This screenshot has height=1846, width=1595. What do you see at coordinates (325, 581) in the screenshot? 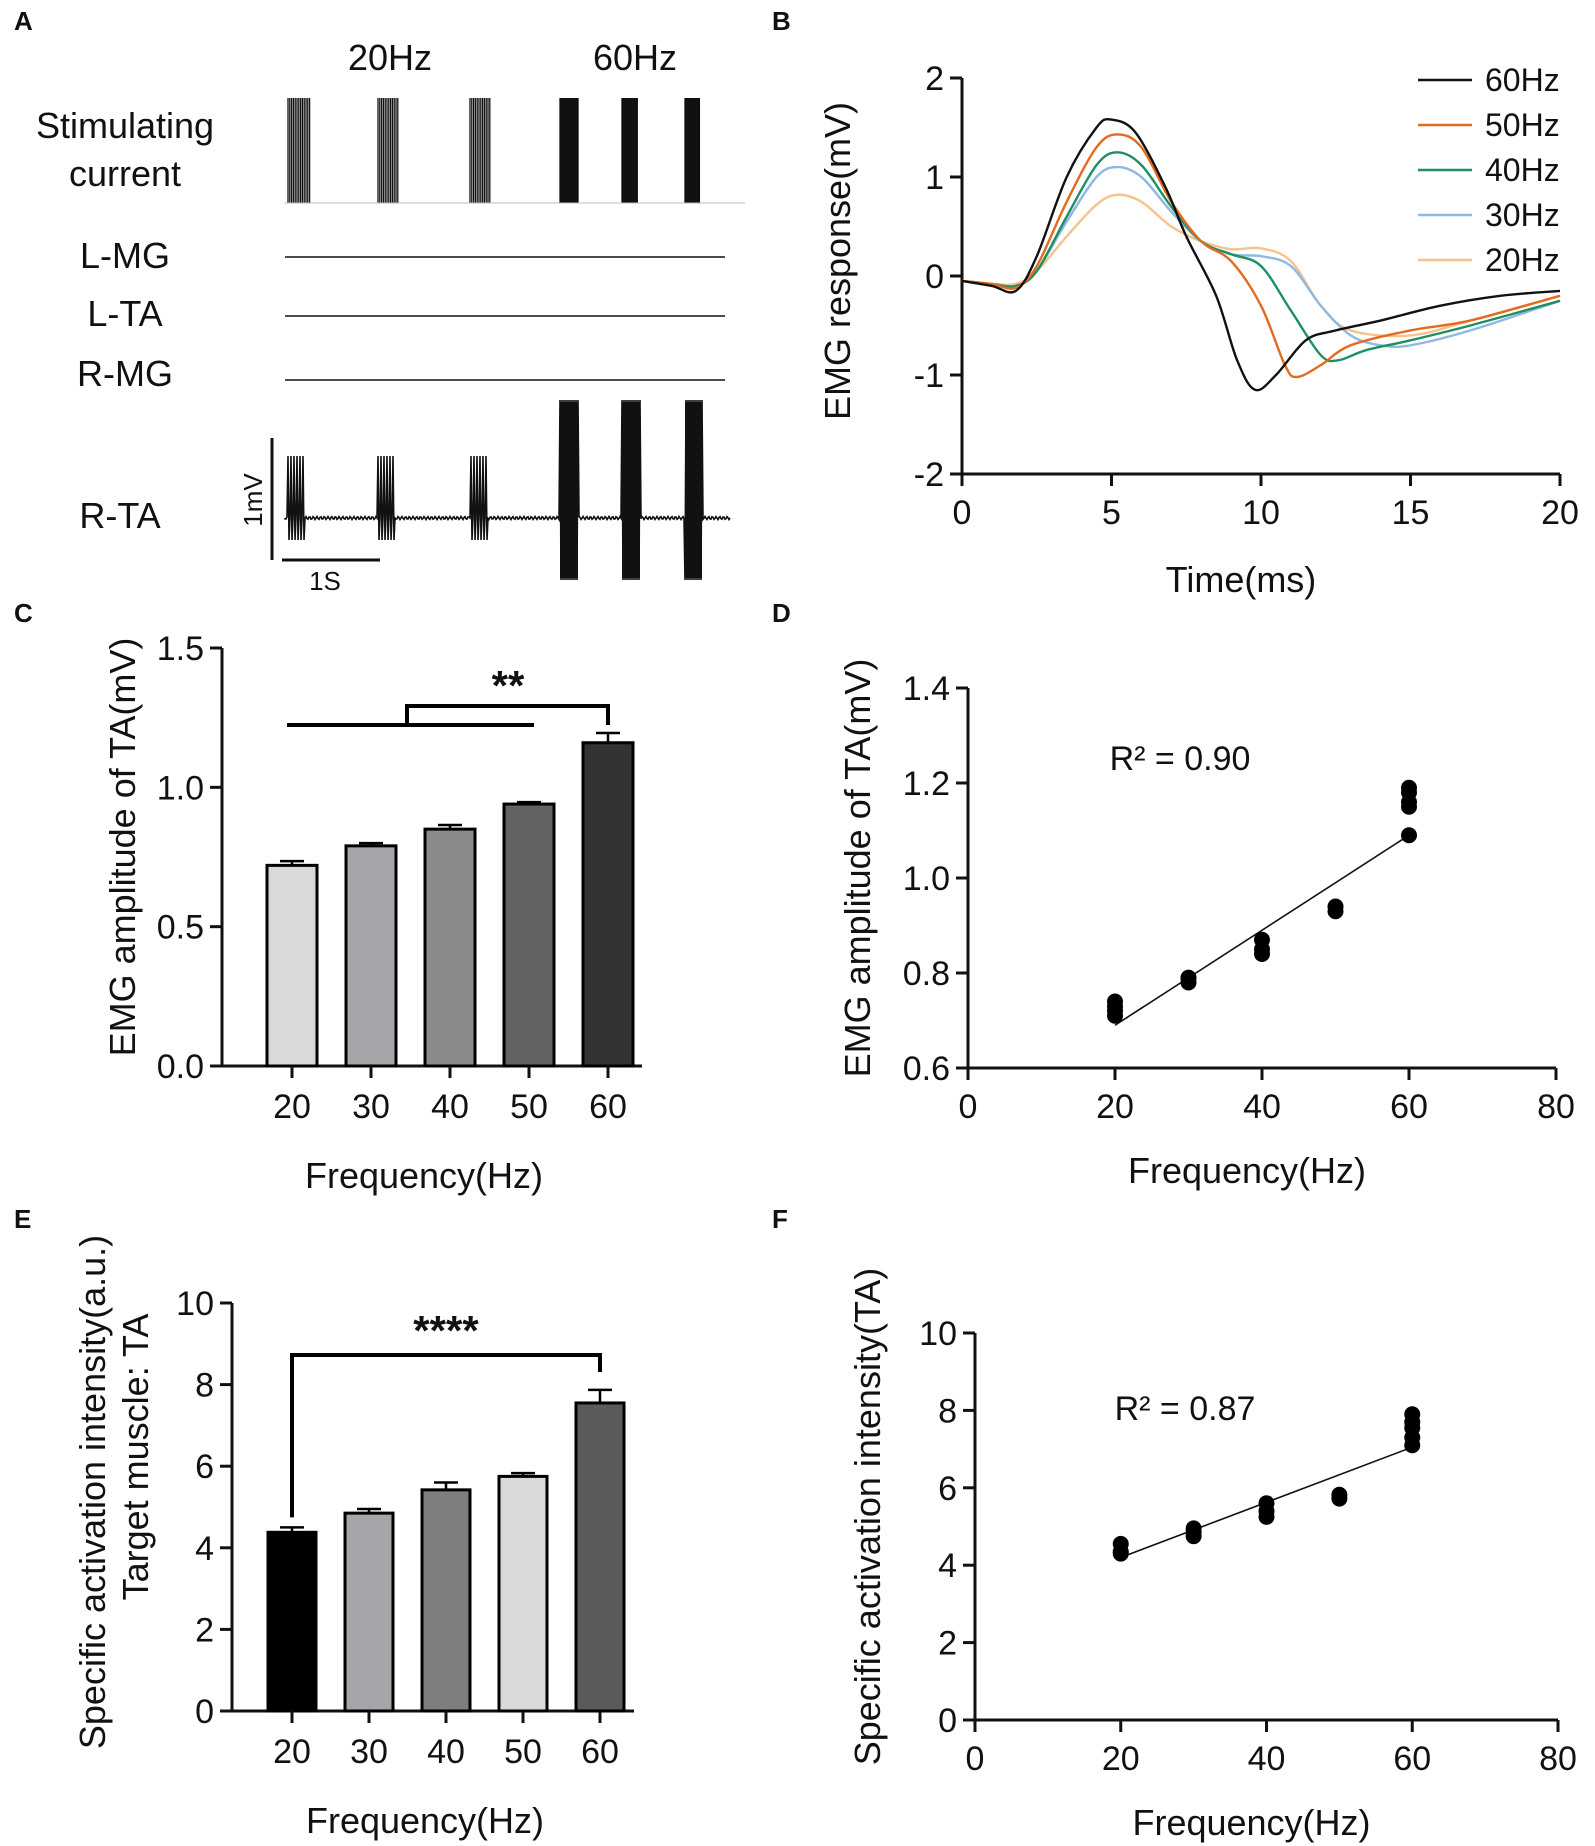
I see `scale-label-time: 1S` at bounding box center [325, 581].